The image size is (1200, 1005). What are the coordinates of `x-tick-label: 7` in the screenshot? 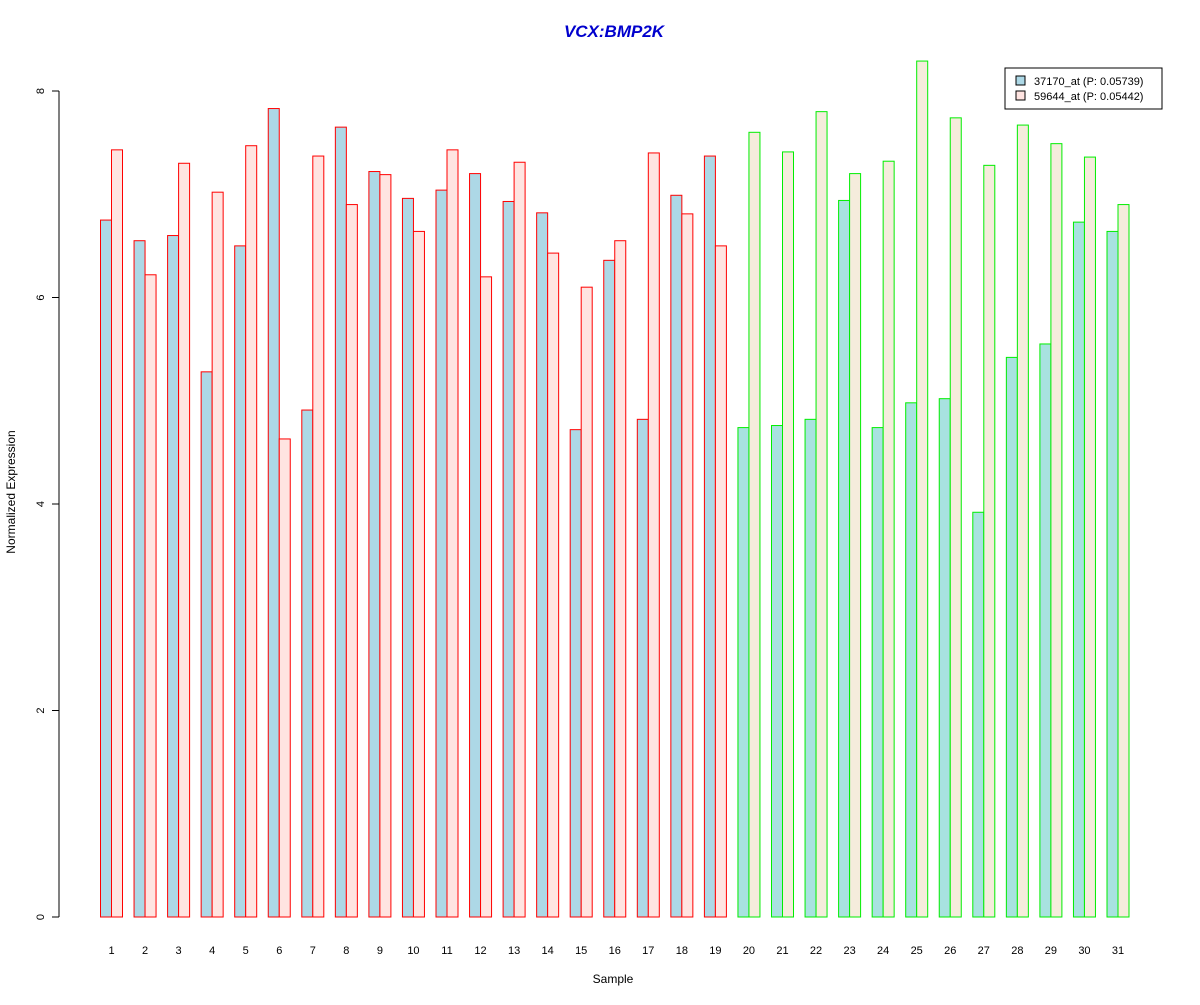 It's located at (313, 951).